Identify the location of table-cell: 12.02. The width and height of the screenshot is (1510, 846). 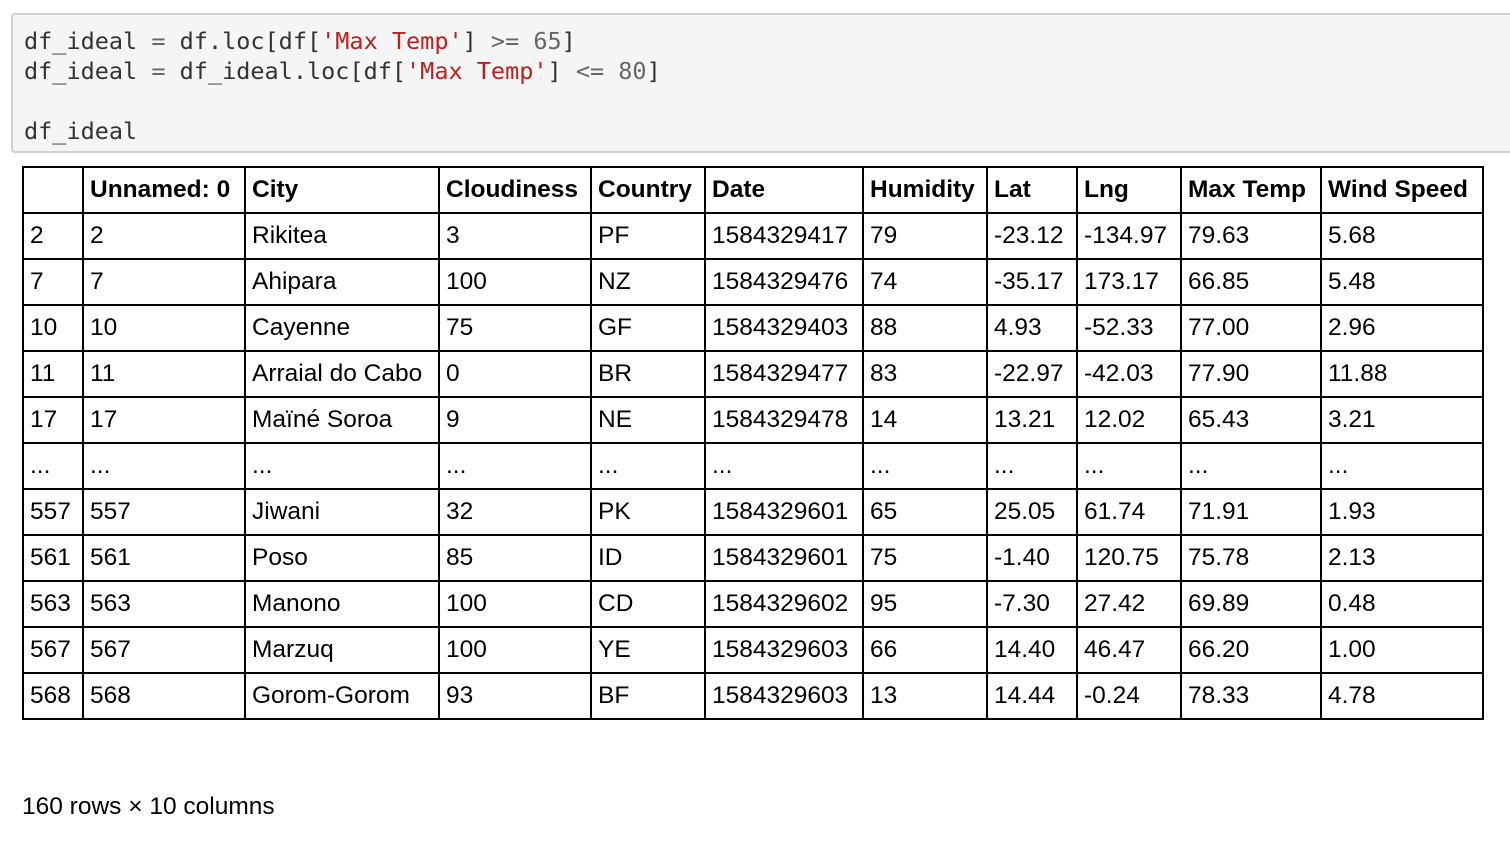
(1129, 420).